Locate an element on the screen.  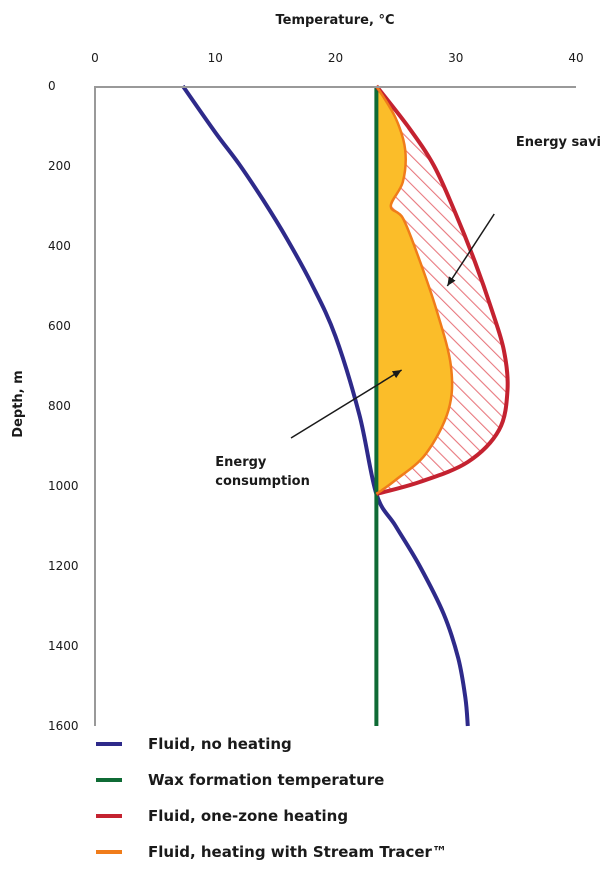
y-axis-title: Depth, m is located at coordinates (18, 403).